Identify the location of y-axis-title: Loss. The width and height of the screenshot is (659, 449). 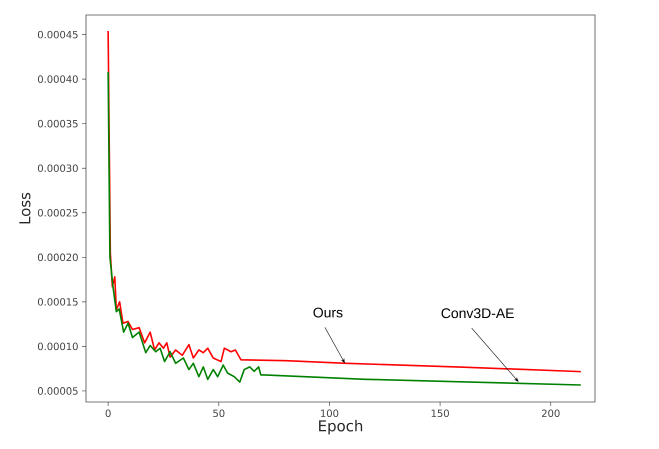
(24, 208).